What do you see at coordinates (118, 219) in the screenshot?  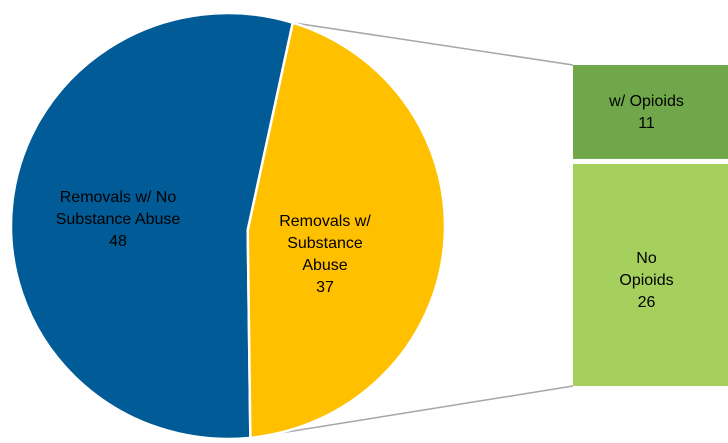 I see `data-label-no-substance-abuse: Removals w/ No Substance Abuse 48` at bounding box center [118, 219].